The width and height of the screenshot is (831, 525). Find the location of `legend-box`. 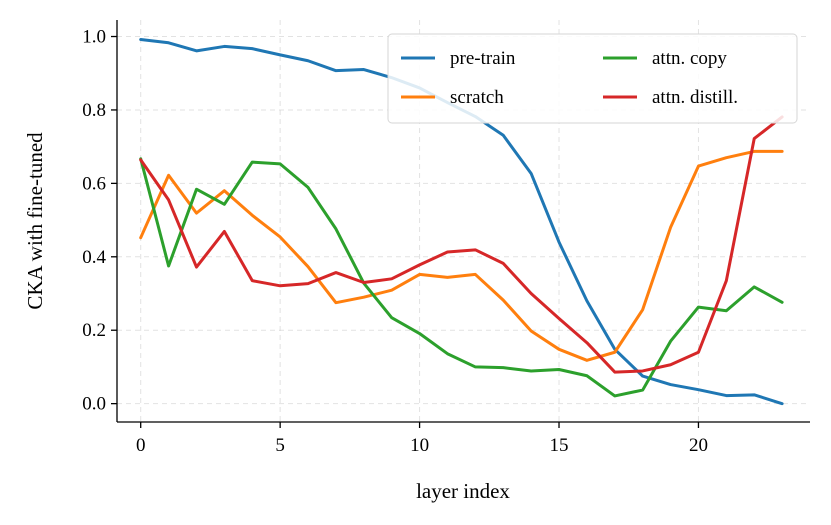

legend-box is located at coordinates (592, 78).